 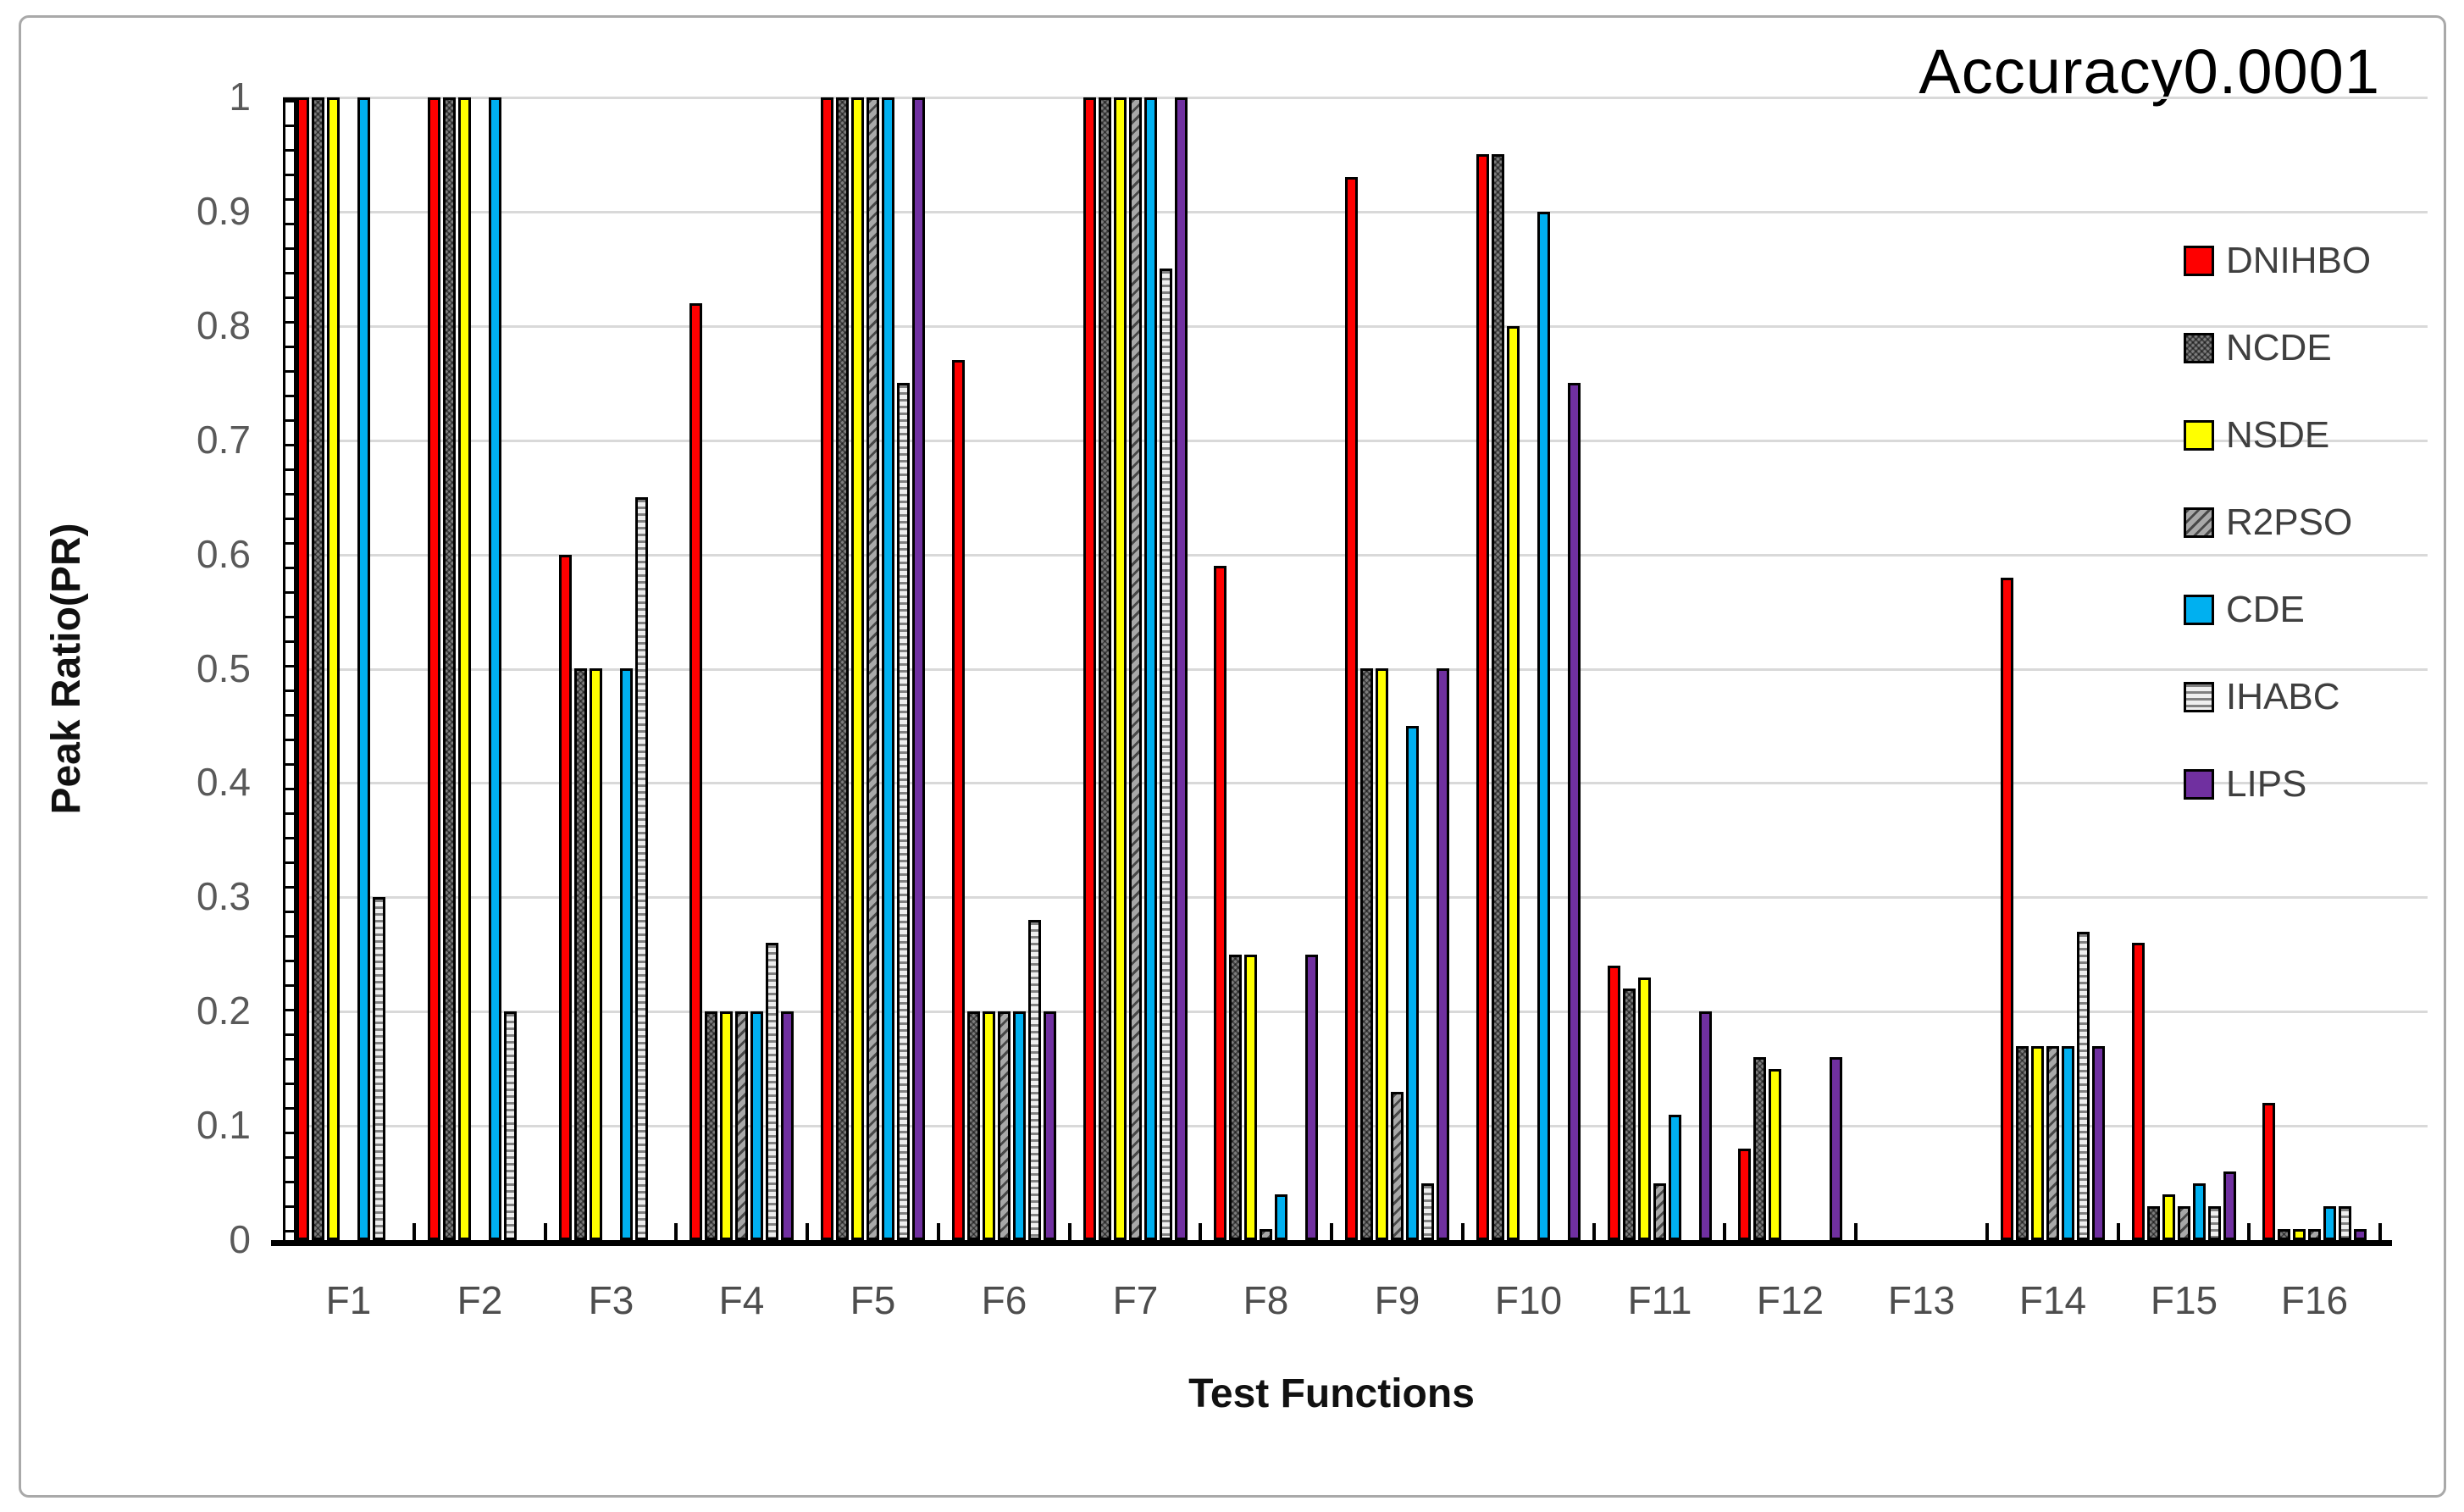 I want to click on x-tick-label-F14: F14, so click(x=2052, y=1300).